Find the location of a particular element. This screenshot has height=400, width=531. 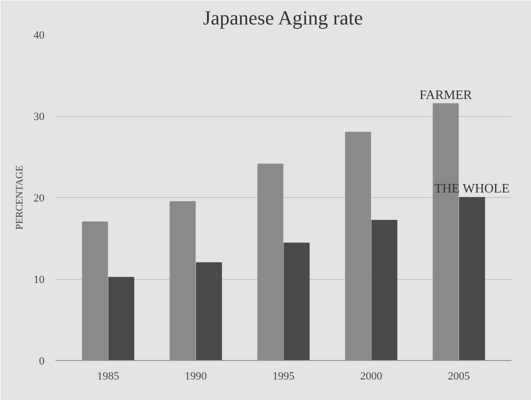

y-tick-label: 10 is located at coordinates (39, 280).